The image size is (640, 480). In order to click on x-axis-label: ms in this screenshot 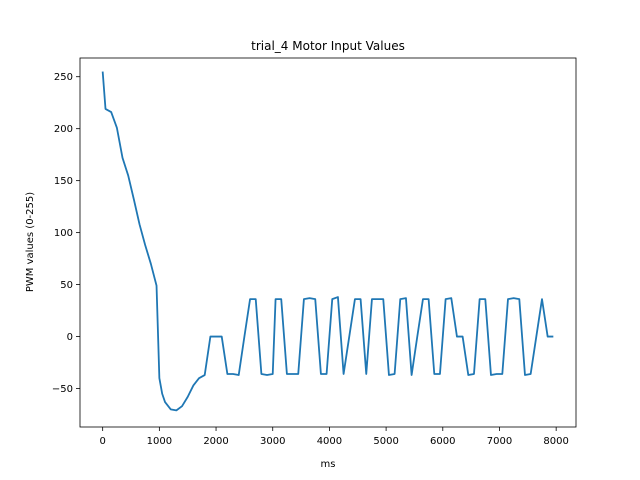, I will do `click(328, 464)`.